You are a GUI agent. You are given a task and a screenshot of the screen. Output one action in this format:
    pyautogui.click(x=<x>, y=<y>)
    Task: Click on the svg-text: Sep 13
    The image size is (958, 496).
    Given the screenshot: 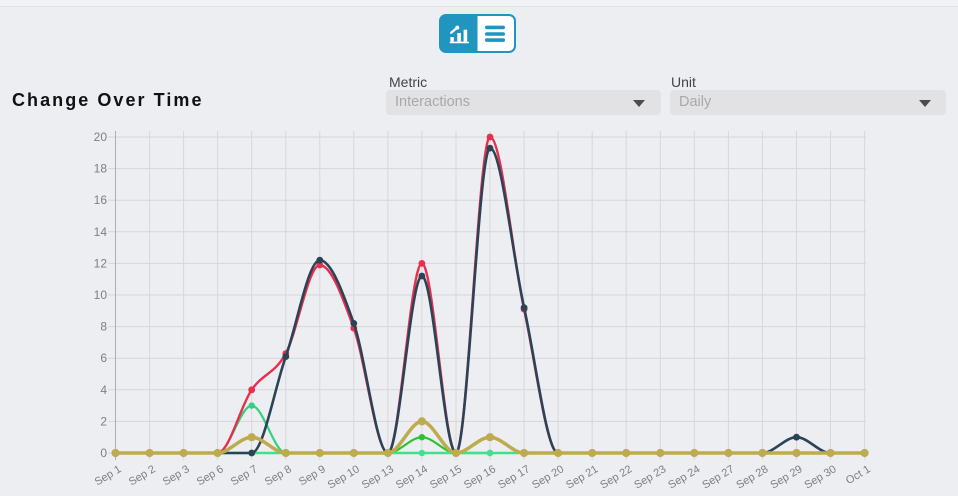 What is the action you would take?
    pyautogui.click(x=378, y=477)
    